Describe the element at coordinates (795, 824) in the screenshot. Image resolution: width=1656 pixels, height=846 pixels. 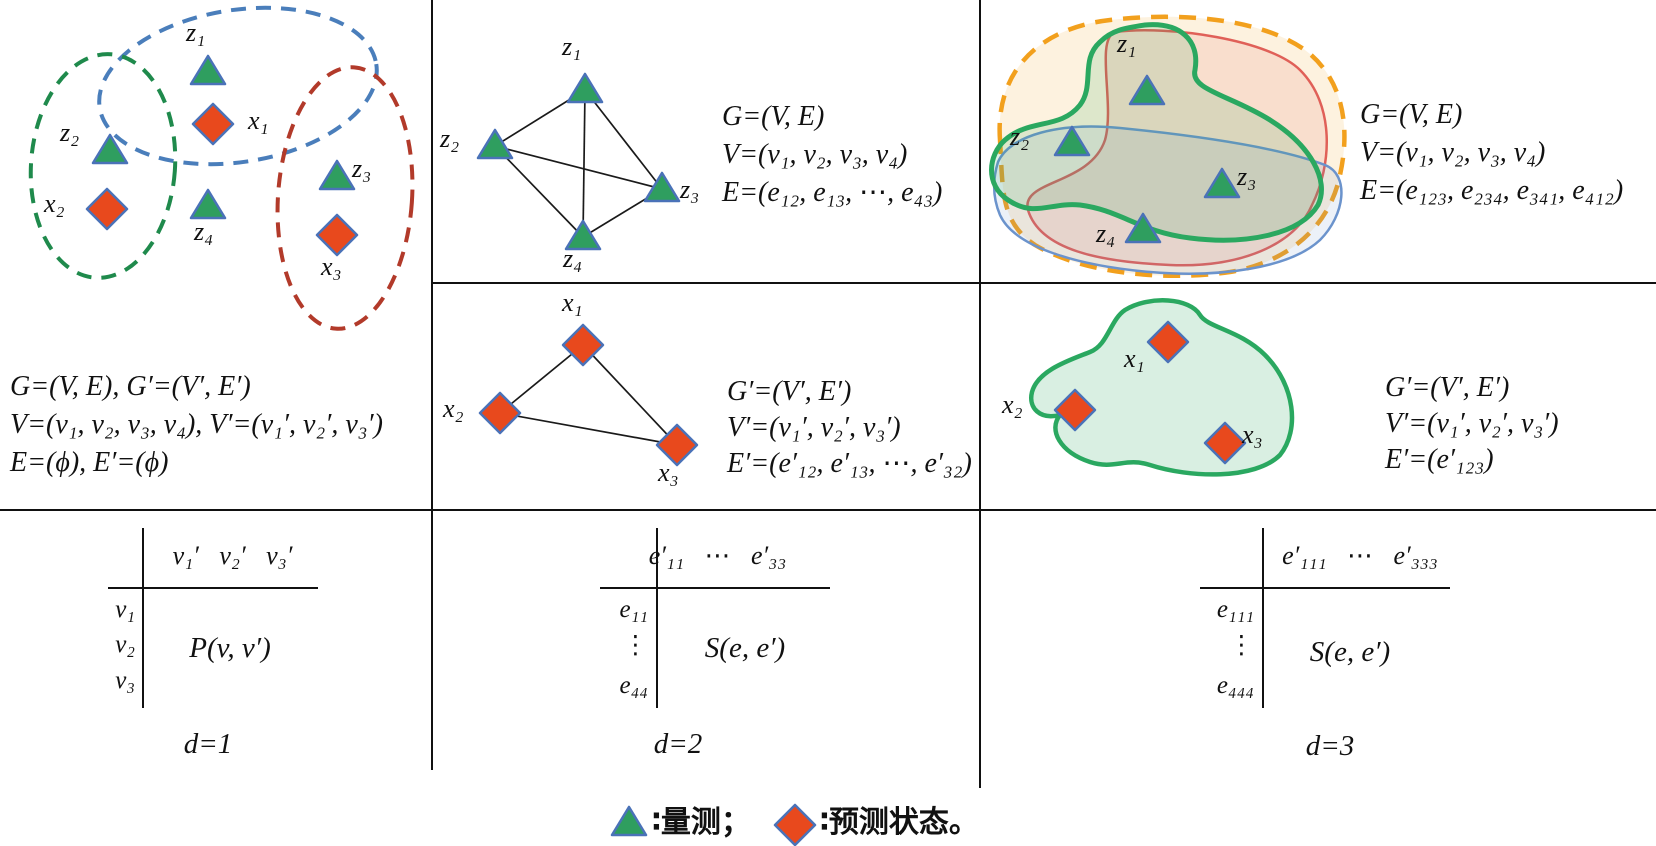
I see `prediction-diamond-icon` at that location.